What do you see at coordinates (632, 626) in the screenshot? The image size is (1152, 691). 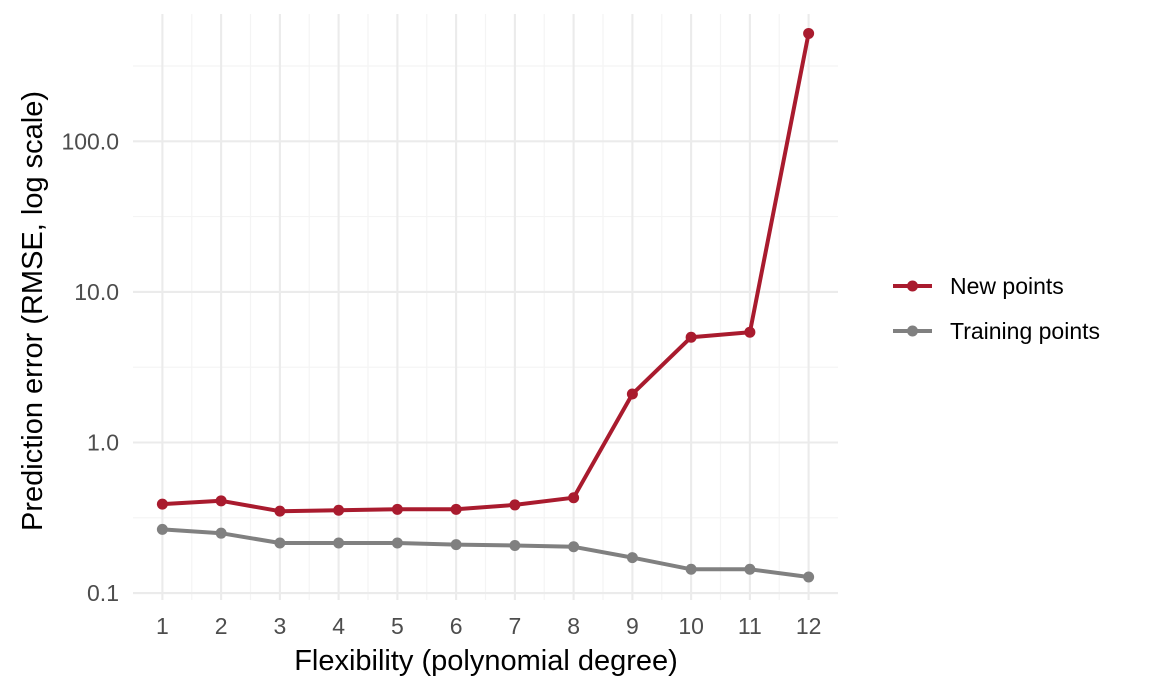 I see `x-tick-label: 9` at bounding box center [632, 626].